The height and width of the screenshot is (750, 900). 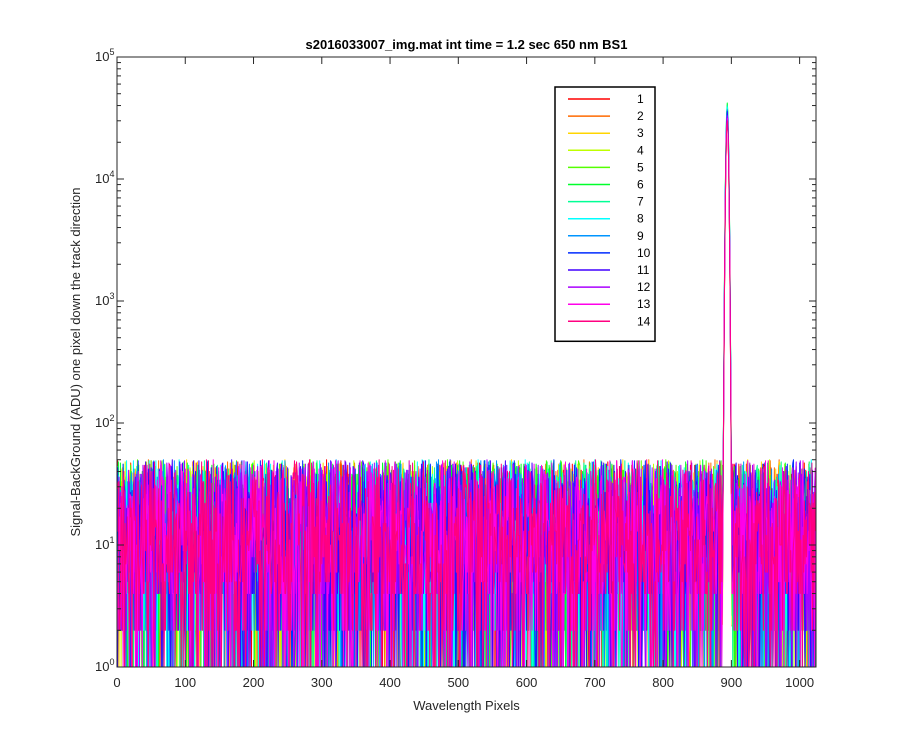 What do you see at coordinates (663, 682) in the screenshot?
I see `x-tick-label: 800` at bounding box center [663, 682].